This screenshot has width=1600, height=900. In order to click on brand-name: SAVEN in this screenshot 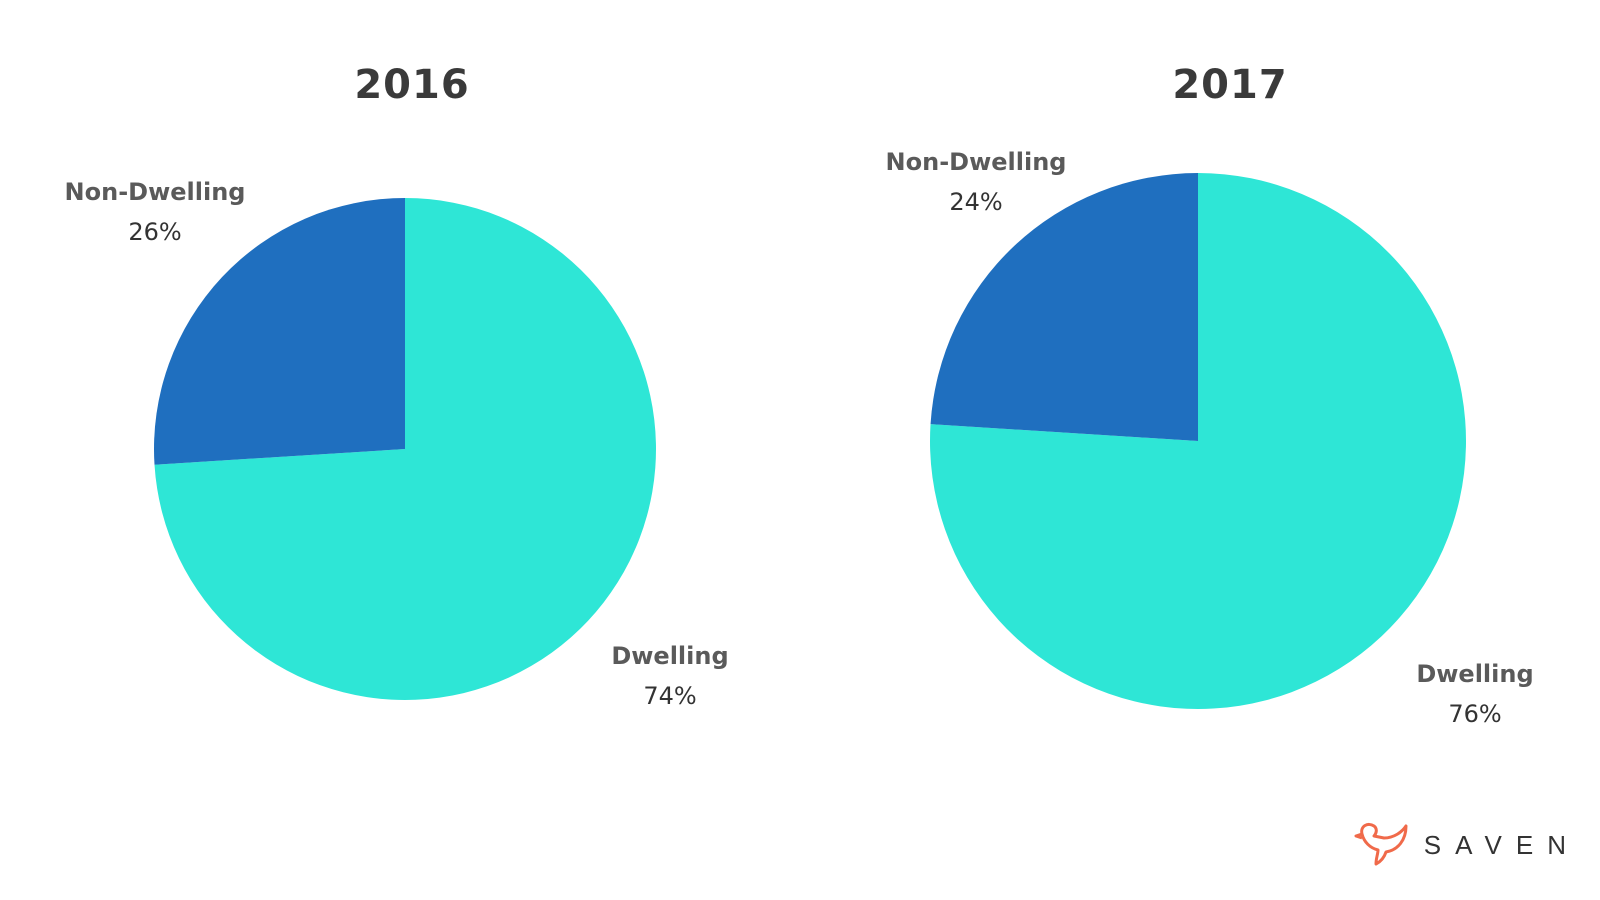, I will do `click(1501, 844)`.